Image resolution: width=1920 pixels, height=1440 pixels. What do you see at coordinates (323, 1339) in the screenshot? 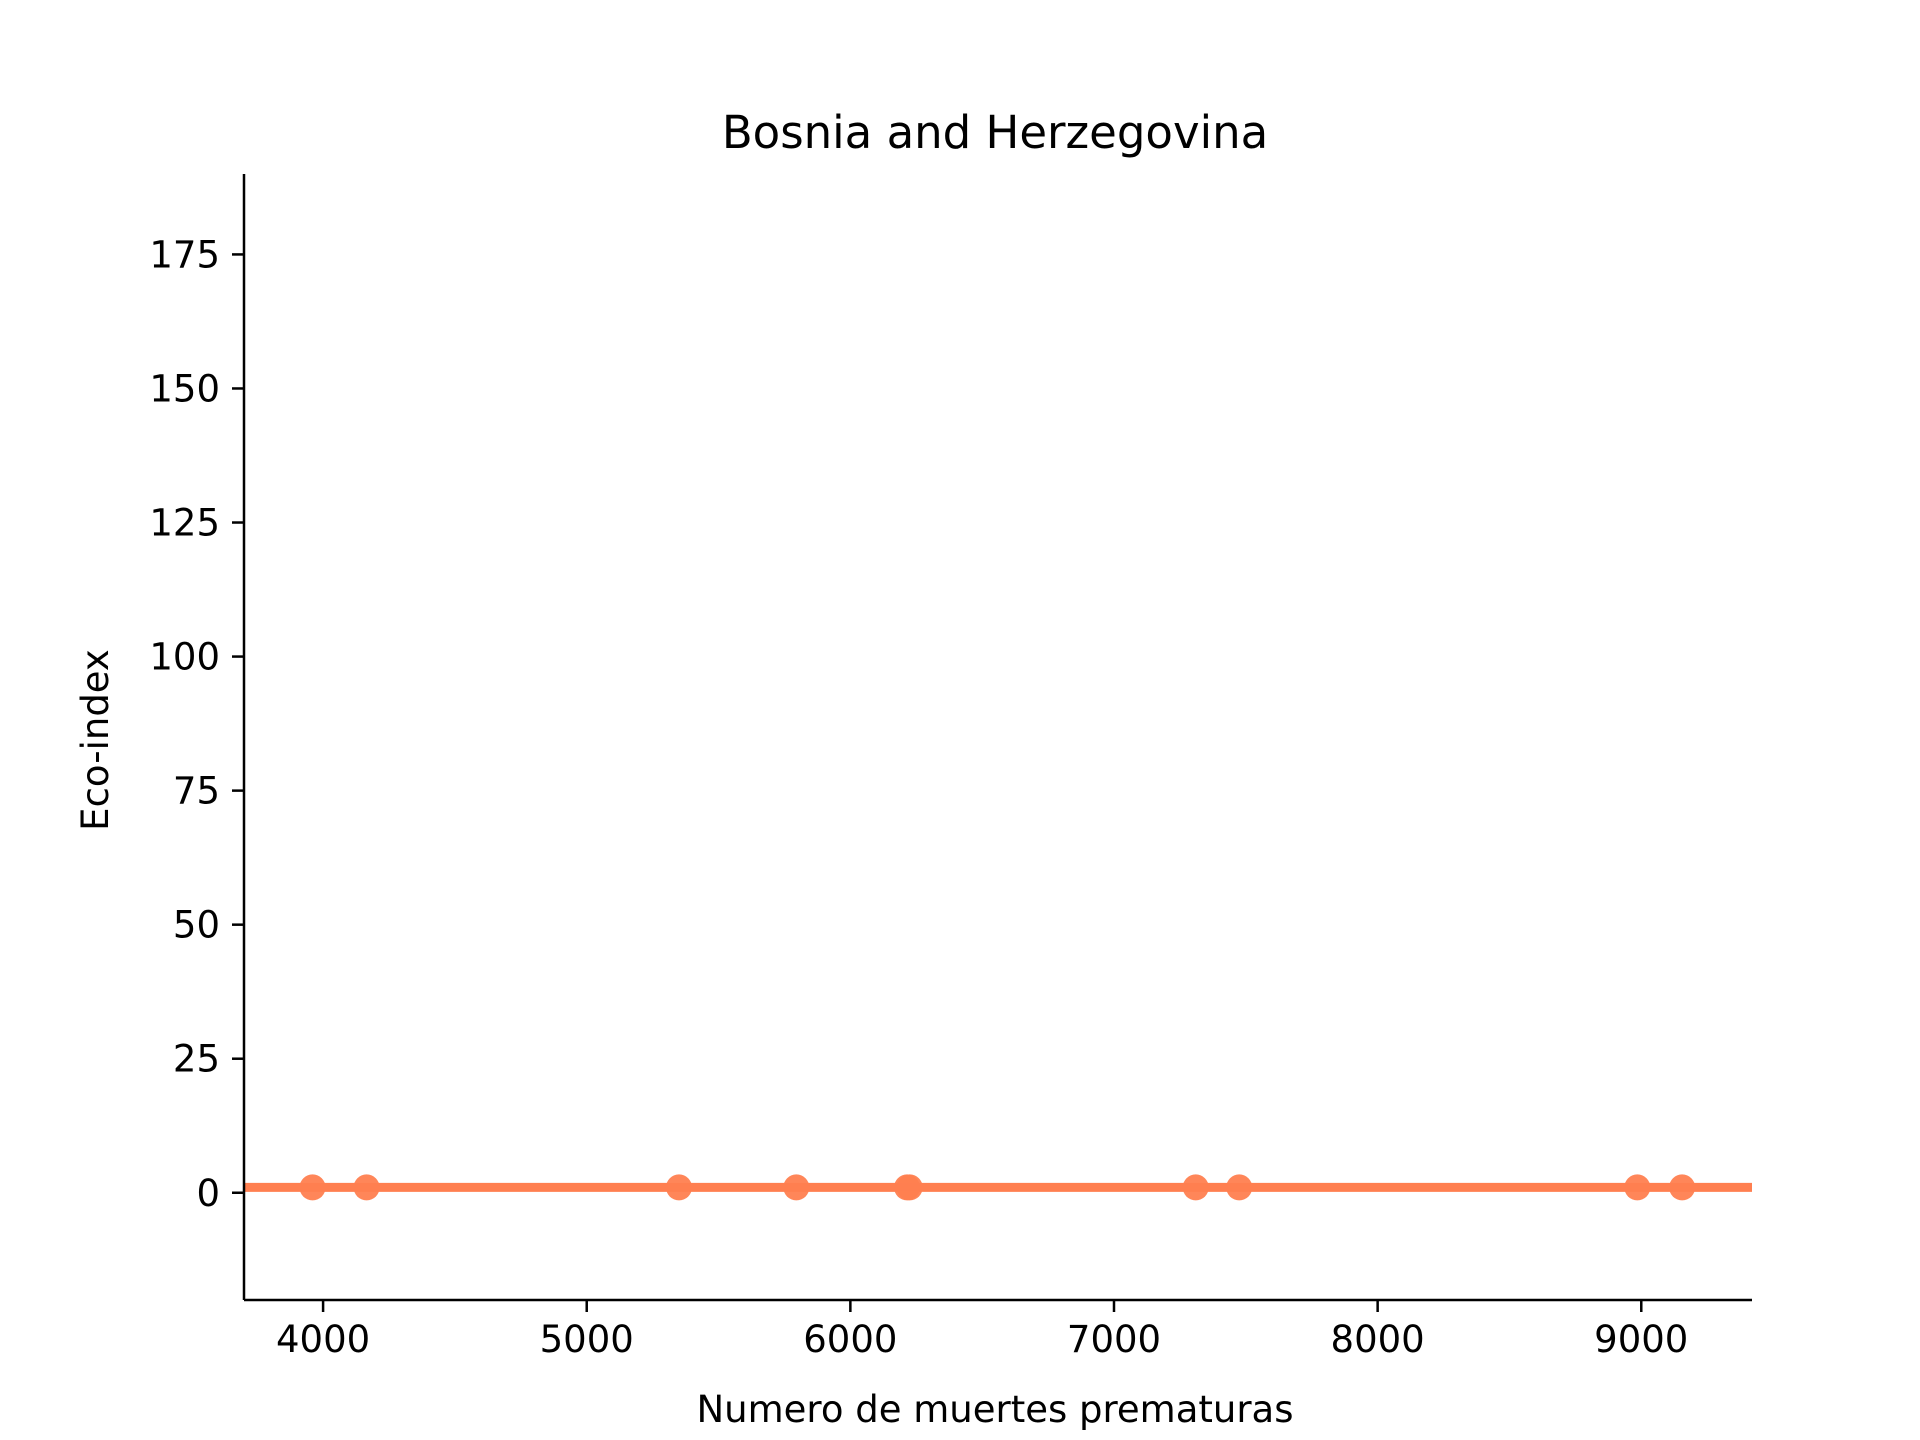
I see `x-tick-label: 4000` at bounding box center [323, 1339].